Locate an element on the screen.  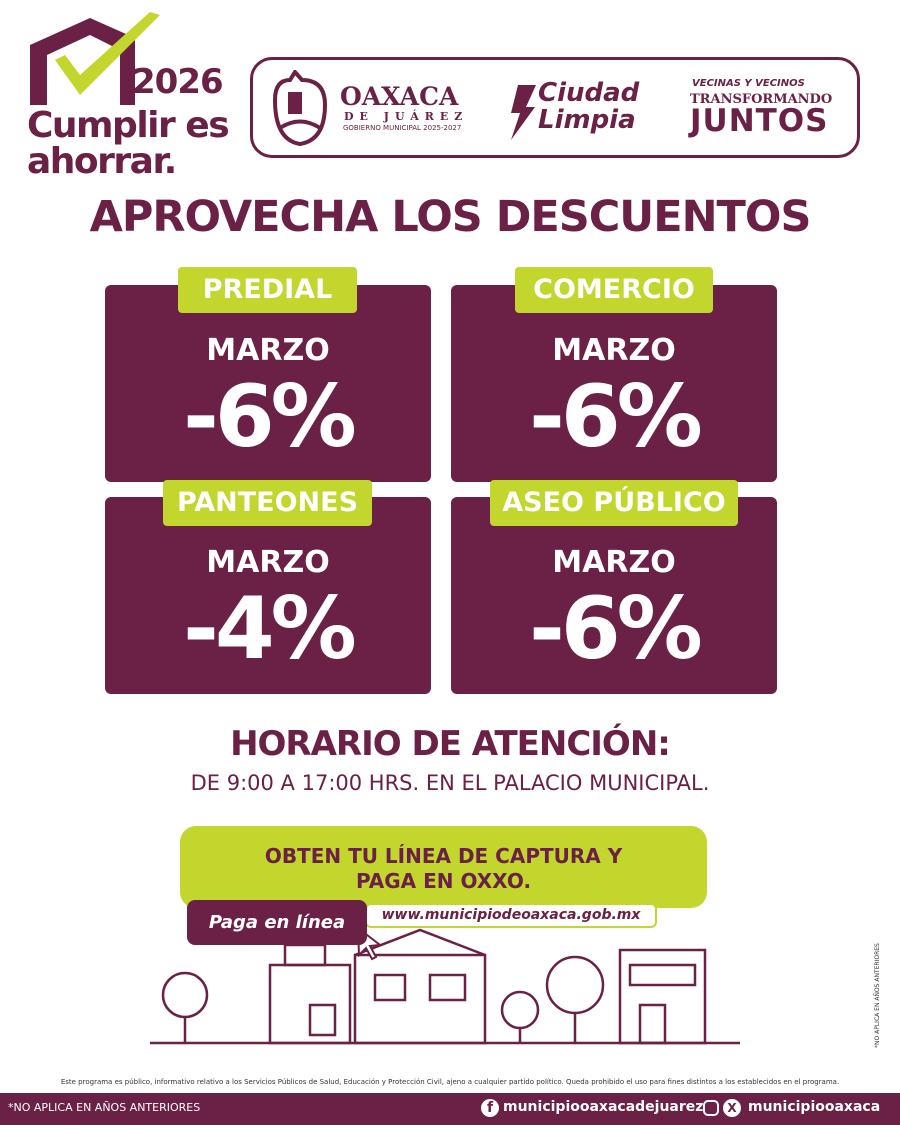
instagram-icon is located at coordinates (711, 1108).